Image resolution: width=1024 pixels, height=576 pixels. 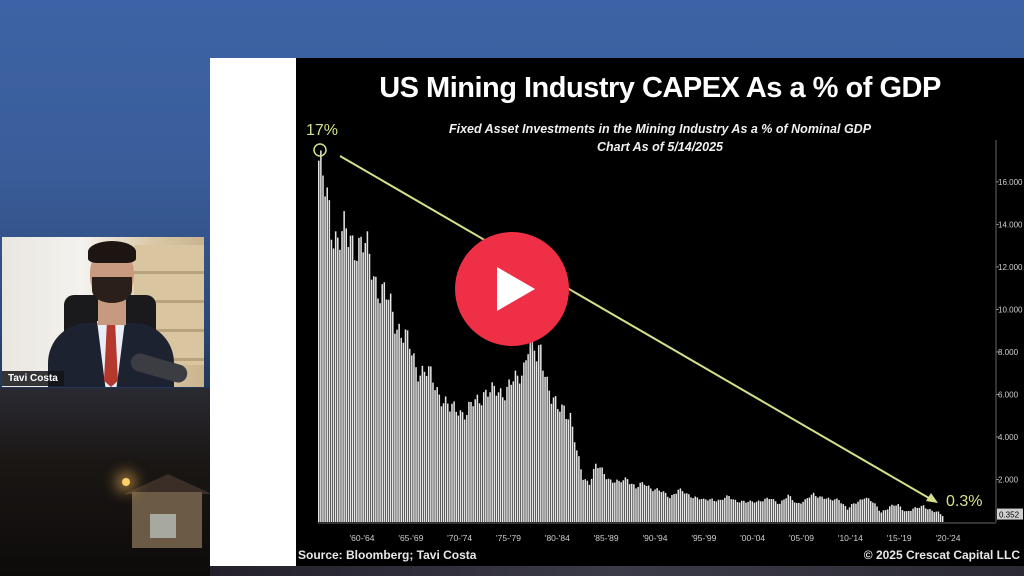 I want to click on y-tick-label: 16.000, so click(x=1010, y=182).